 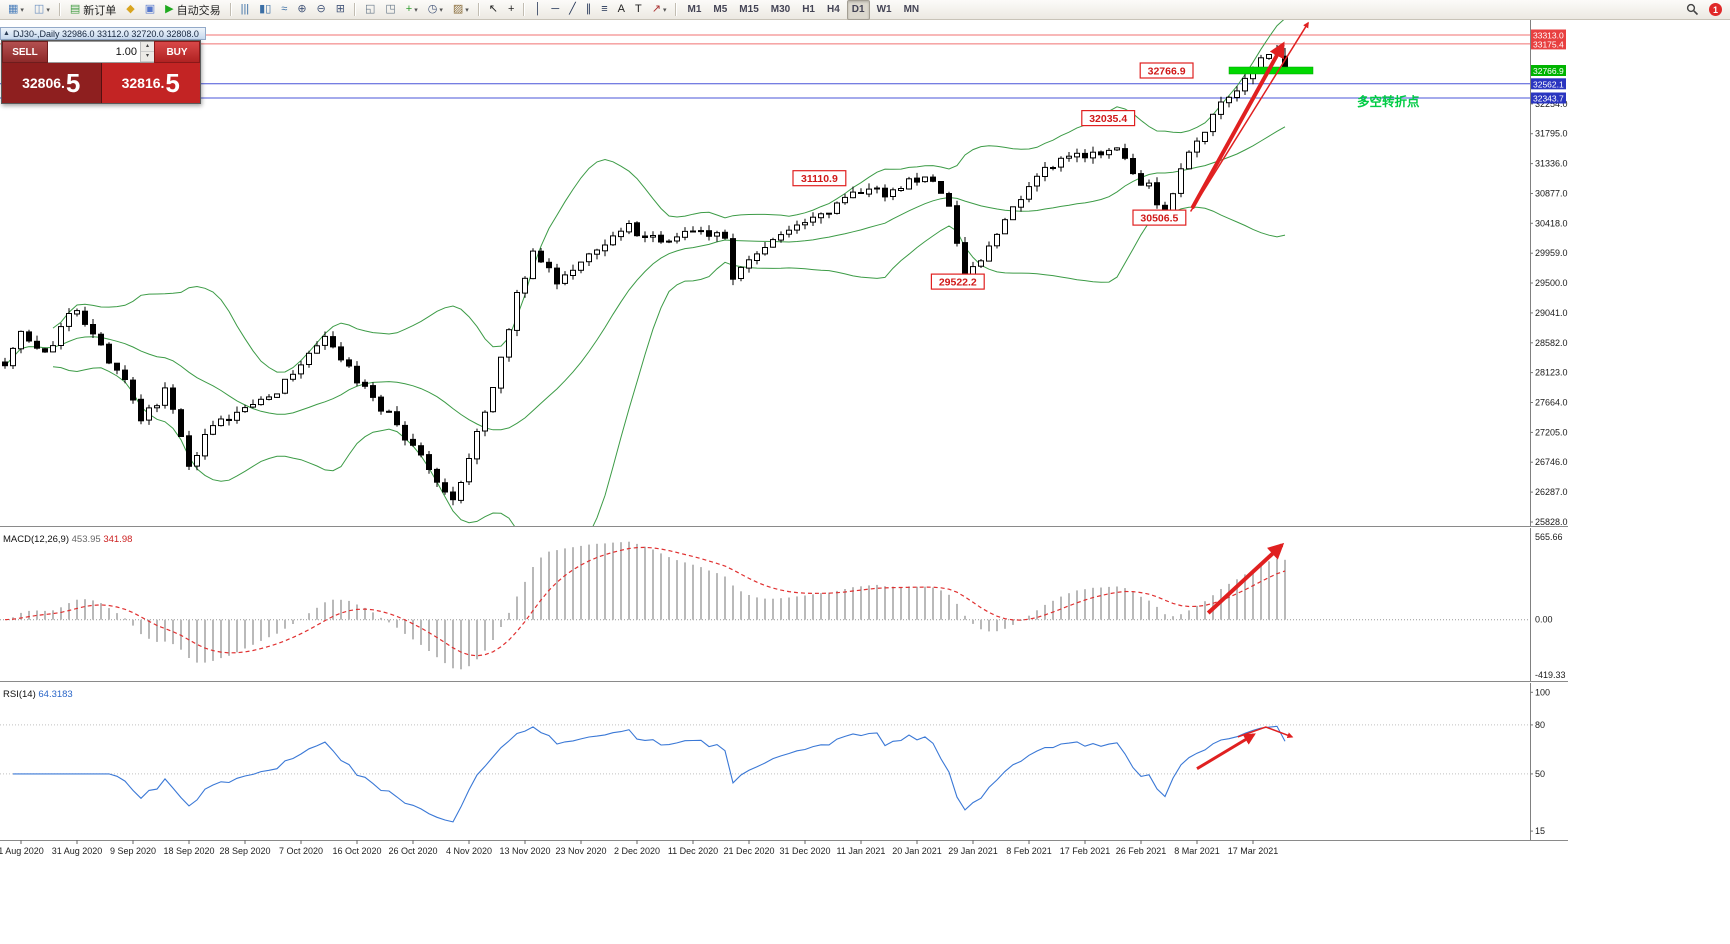 I want to click on line-chart-mode-button: ≈, so click(x=284, y=10).